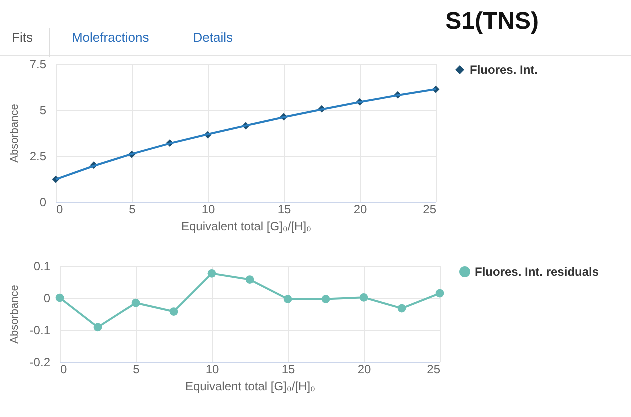 The width and height of the screenshot is (631, 417). What do you see at coordinates (25, 42) in the screenshot?
I see `text: Fits` at bounding box center [25, 42].